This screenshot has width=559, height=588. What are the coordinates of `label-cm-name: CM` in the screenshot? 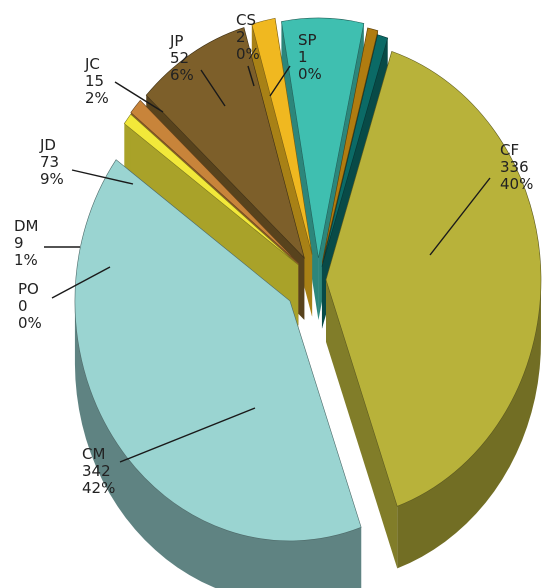 It's located at (93, 454).